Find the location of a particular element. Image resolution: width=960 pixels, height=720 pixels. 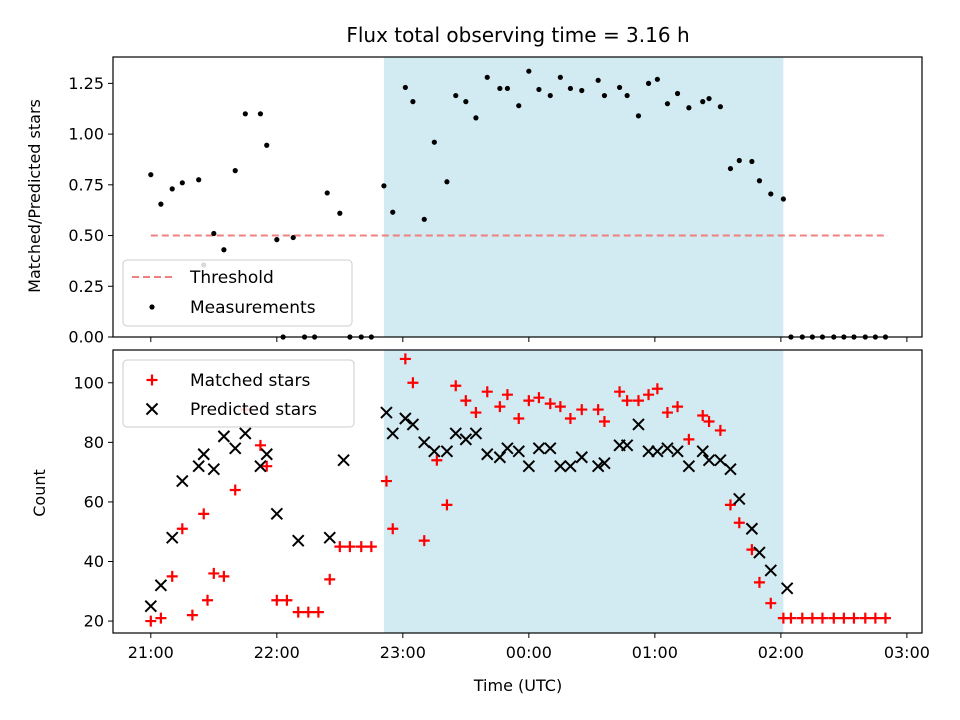

x-tick-label: 22:00 is located at coordinates (277, 652).